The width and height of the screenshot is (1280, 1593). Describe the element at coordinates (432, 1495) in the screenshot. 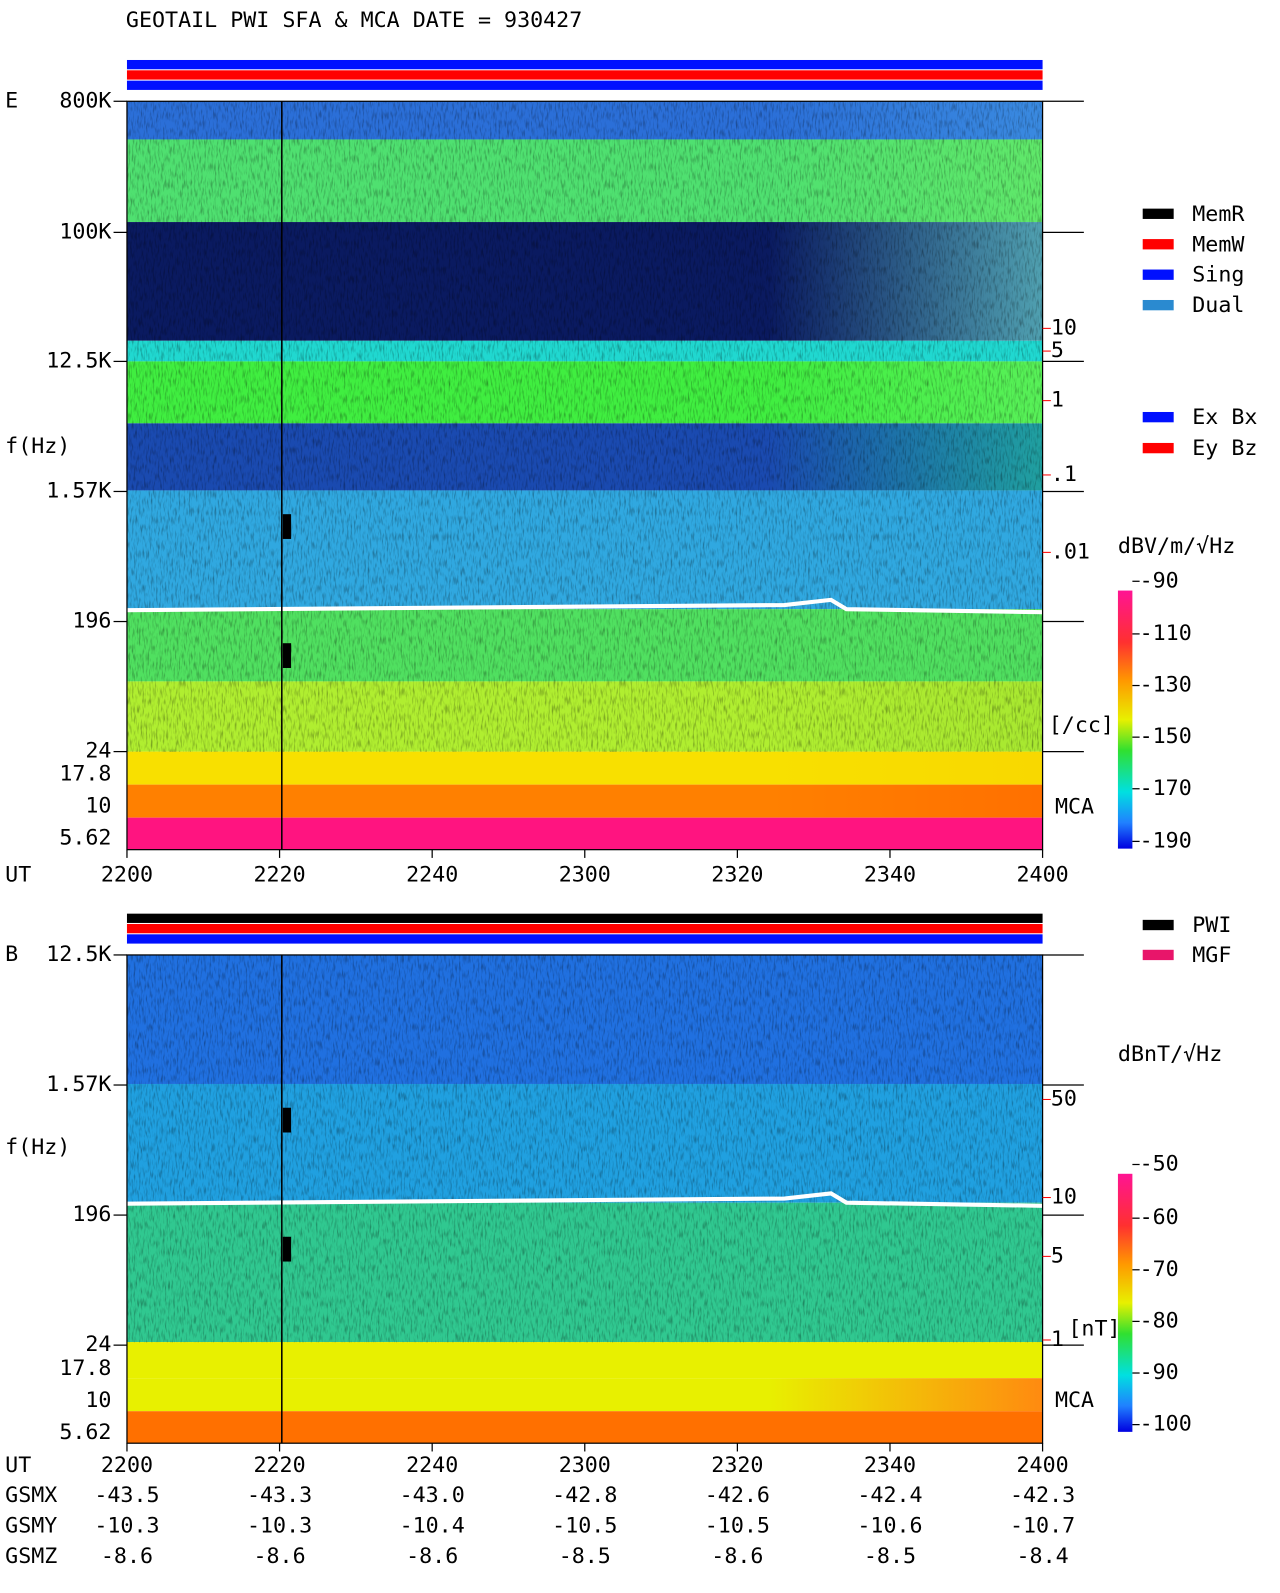

I see `orbit-value: -43.0` at that location.